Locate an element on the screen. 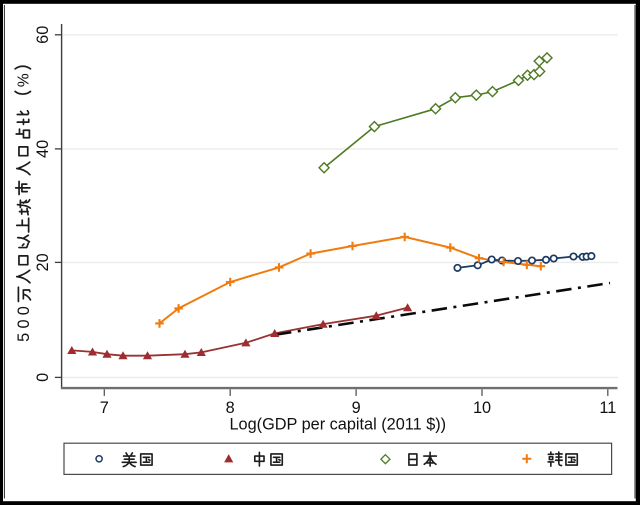  svg-text: Log(GDP per capital (2011 $)) is located at coordinates (338, 424).